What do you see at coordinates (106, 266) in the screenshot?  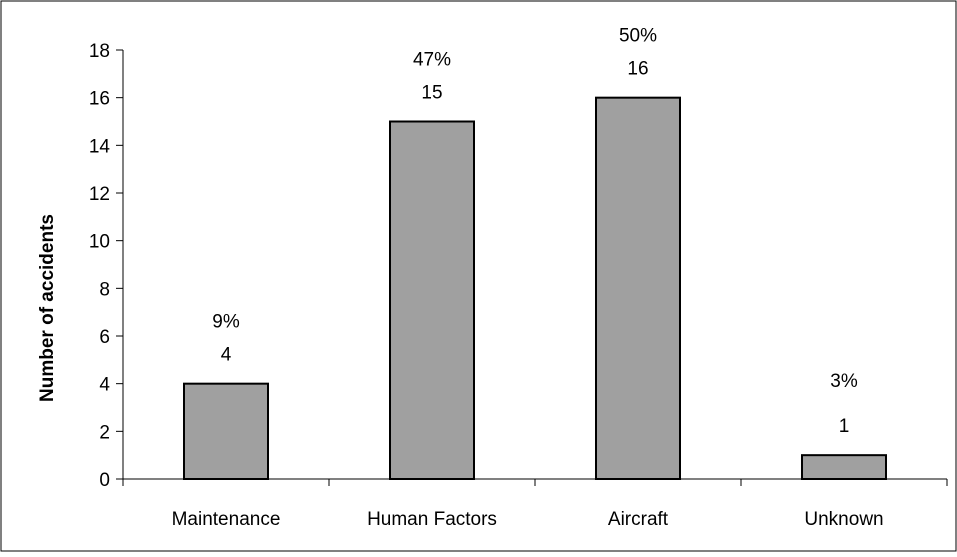 I see `y-axis: 0 2 4 6 8 10 12 14 16 18` at bounding box center [106, 266].